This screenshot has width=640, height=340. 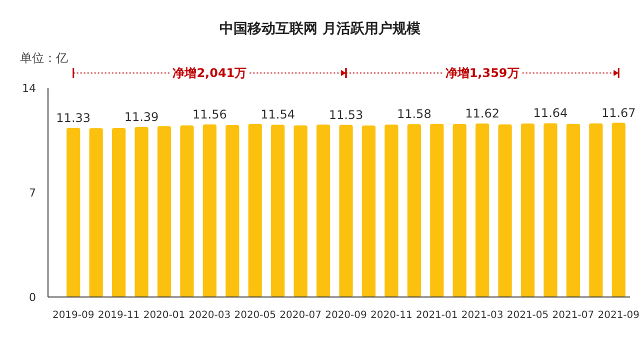 I want to click on y-tick-label: 0, so click(x=32, y=297).